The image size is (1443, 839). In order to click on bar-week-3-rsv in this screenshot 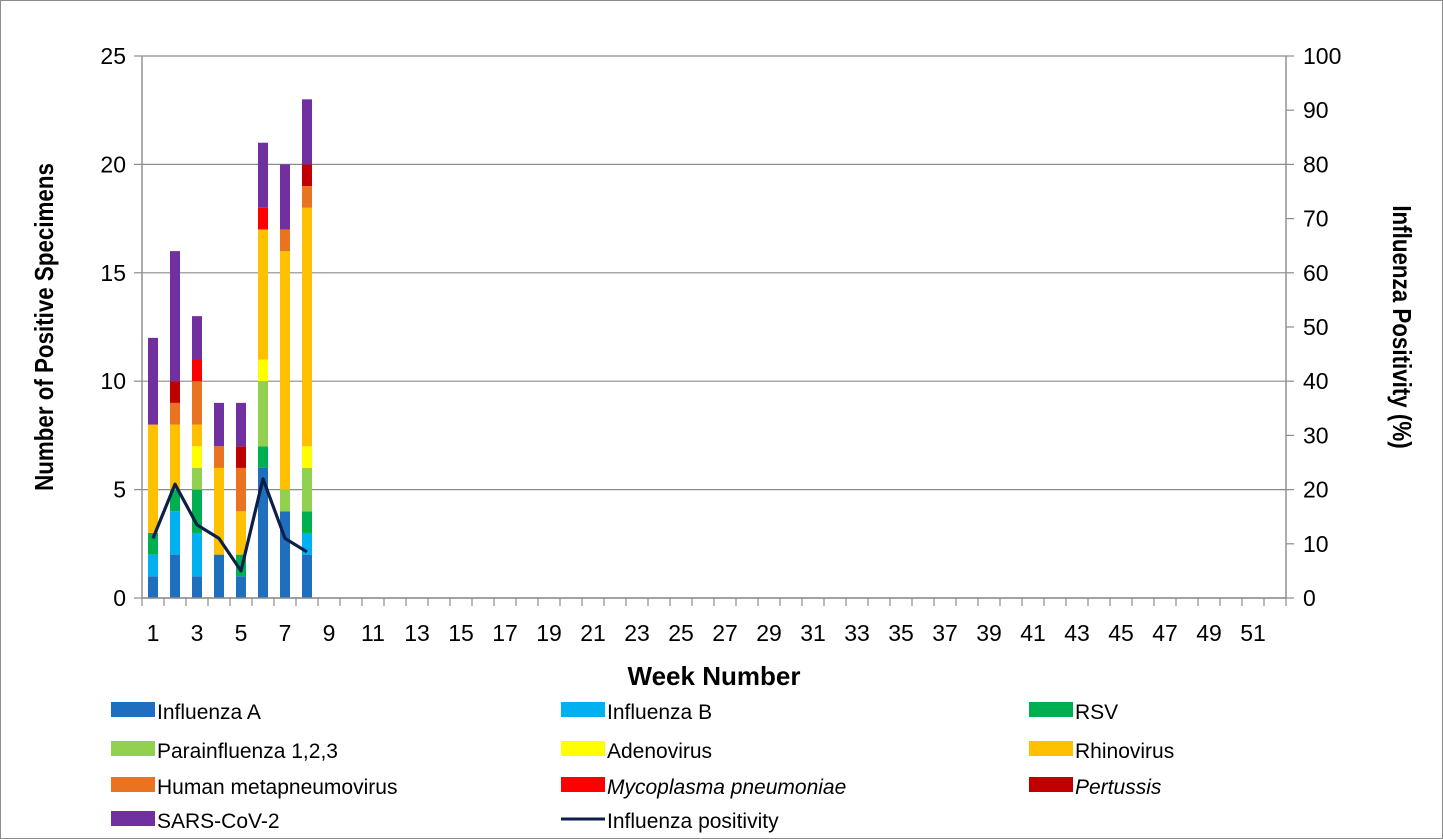, I will do `click(197, 511)`.